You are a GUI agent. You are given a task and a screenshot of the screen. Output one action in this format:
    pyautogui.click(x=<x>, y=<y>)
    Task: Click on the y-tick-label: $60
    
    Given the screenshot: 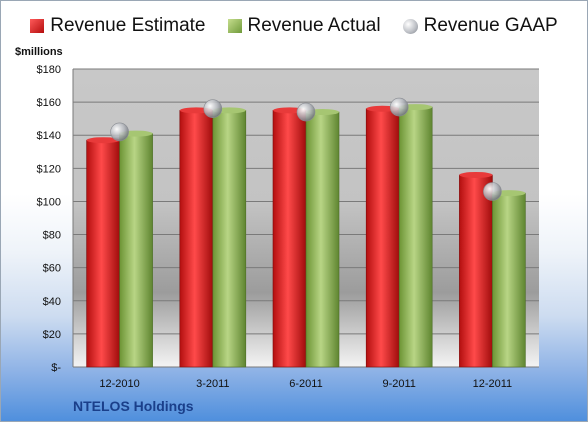 What is the action you would take?
    pyautogui.click(x=52, y=269)
    